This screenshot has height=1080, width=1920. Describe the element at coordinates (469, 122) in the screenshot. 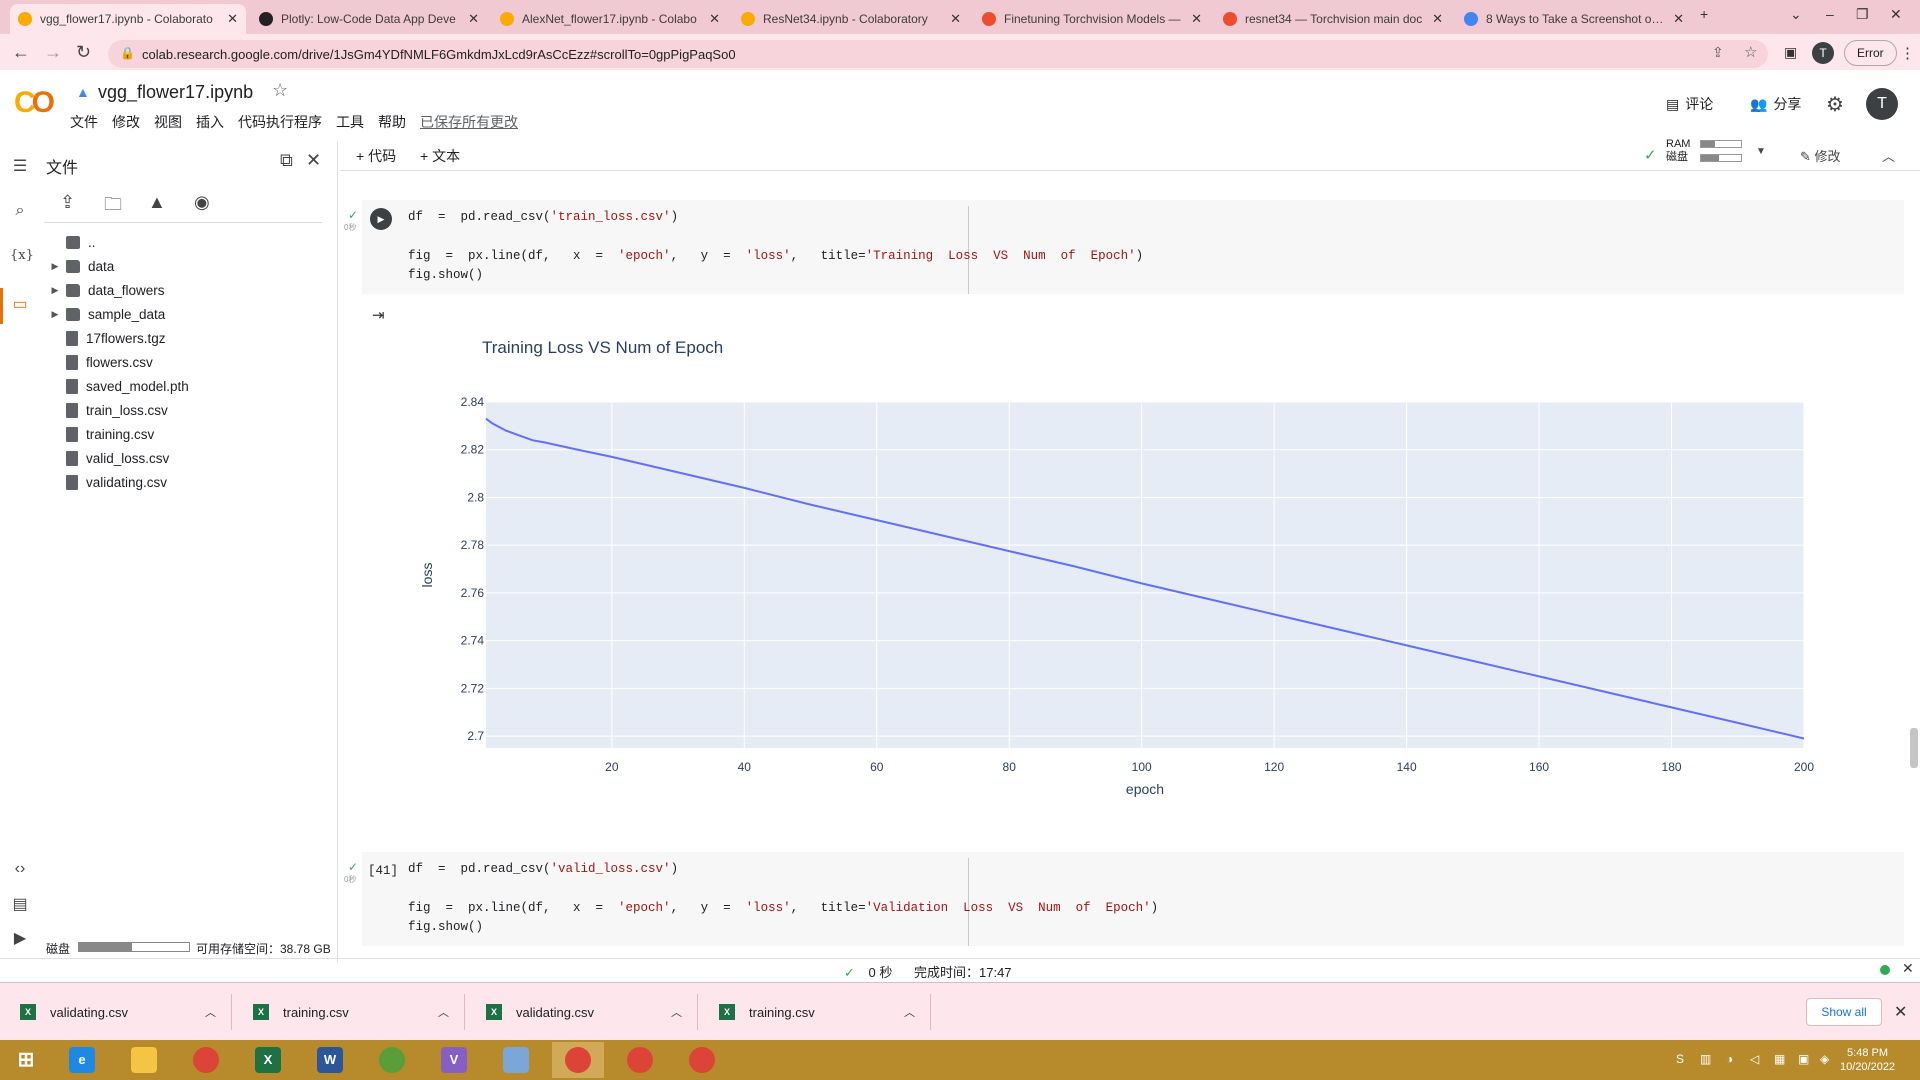

I see `saved-status: 已保存所有更改` at that location.